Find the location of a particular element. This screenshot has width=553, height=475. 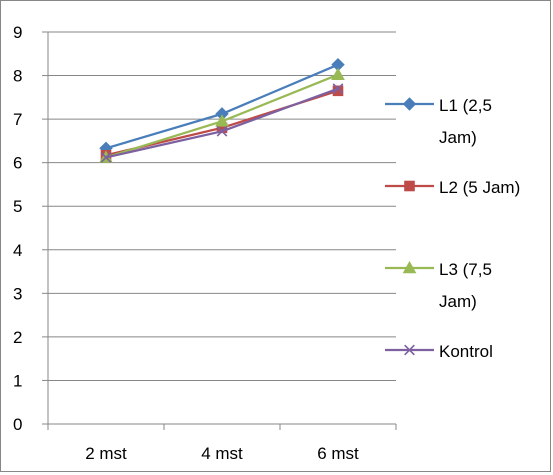

series-line is located at coordinates (222, 106).